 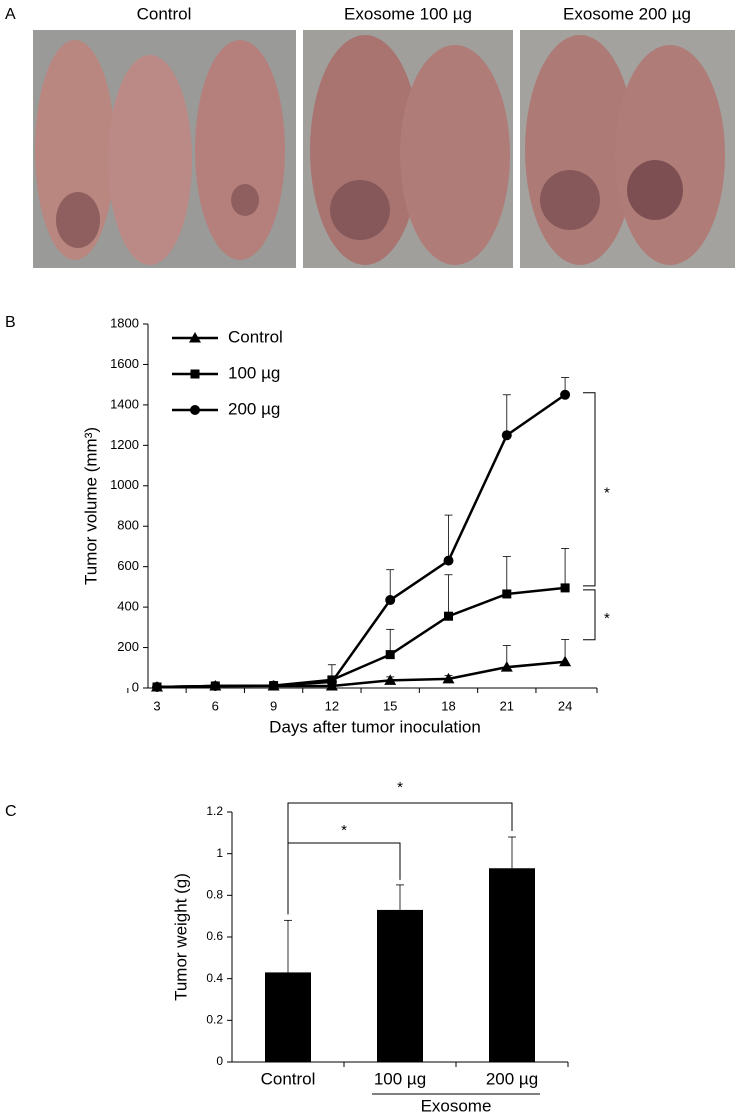 What do you see at coordinates (332, 705) in the screenshot?
I see `x-tick-label: 12` at bounding box center [332, 705].